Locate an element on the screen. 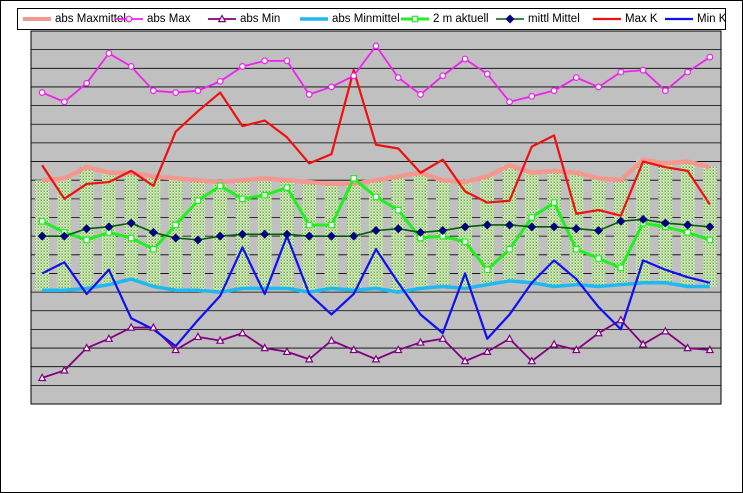  legend-label: Min K is located at coordinates (712, 19).